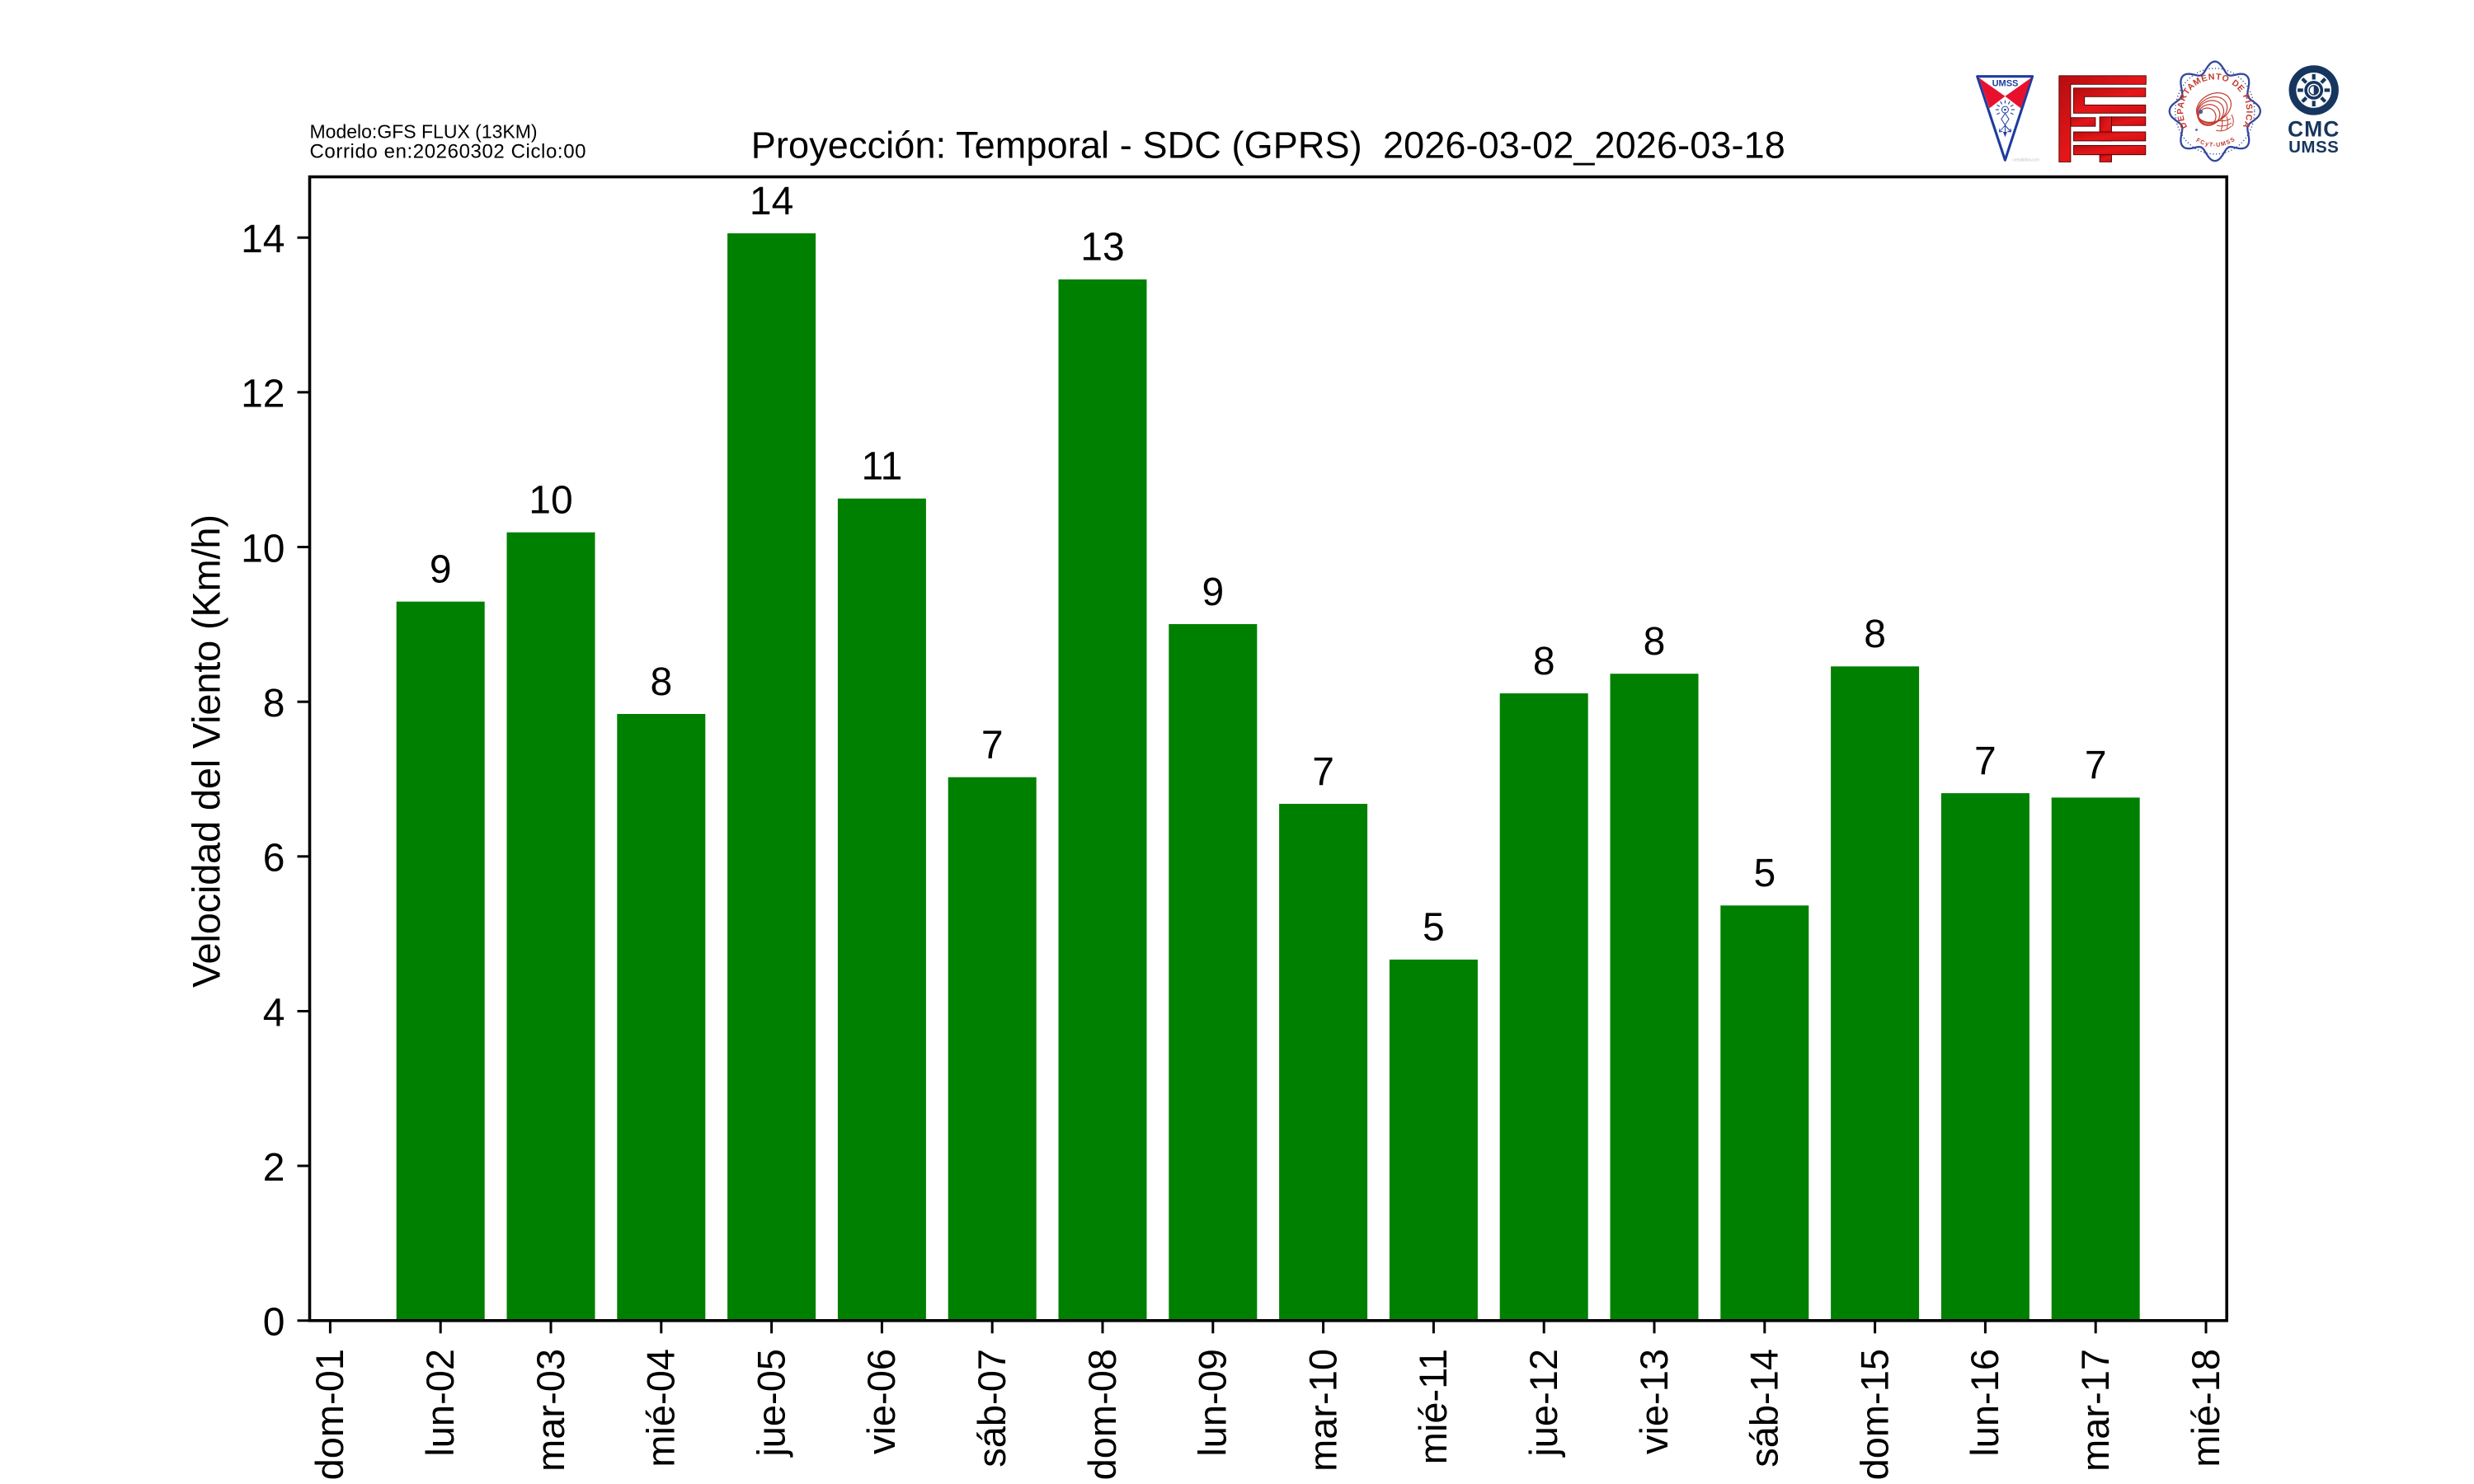 The width and height of the screenshot is (2474, 1484). Describe the element at coordinates (1984, 1403) in the screenshot. I see `svg-text: lun-16` at that location.